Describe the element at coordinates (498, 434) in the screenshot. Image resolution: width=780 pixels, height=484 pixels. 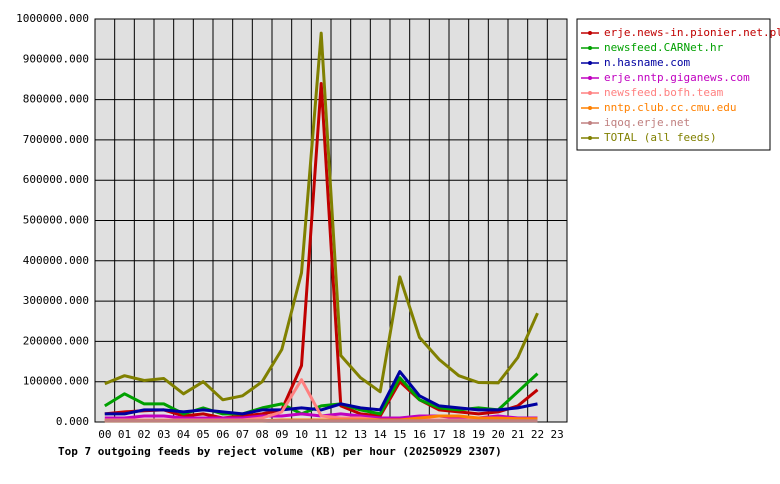
I see `x-tick-label: 20` at that location.